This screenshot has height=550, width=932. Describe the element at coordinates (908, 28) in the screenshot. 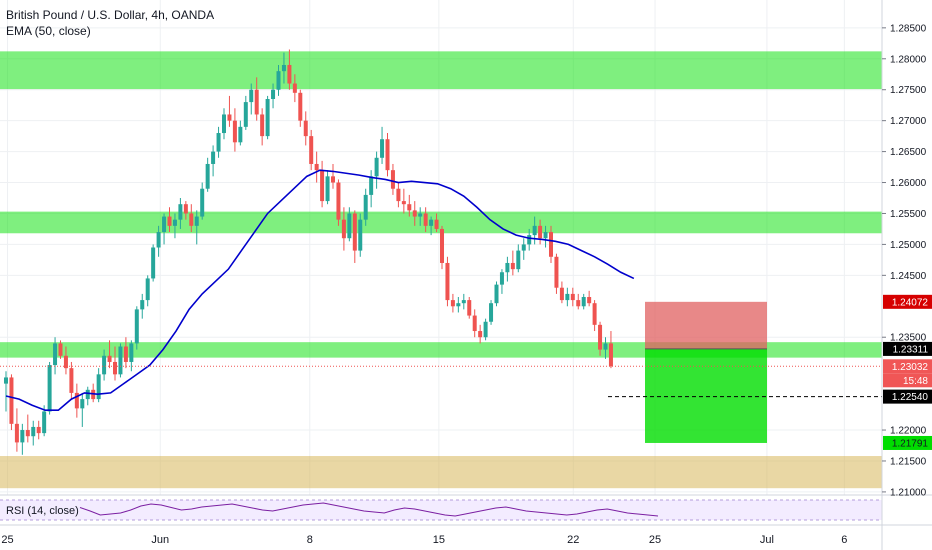

I see `price-tick-label: 1.28500` at that location.